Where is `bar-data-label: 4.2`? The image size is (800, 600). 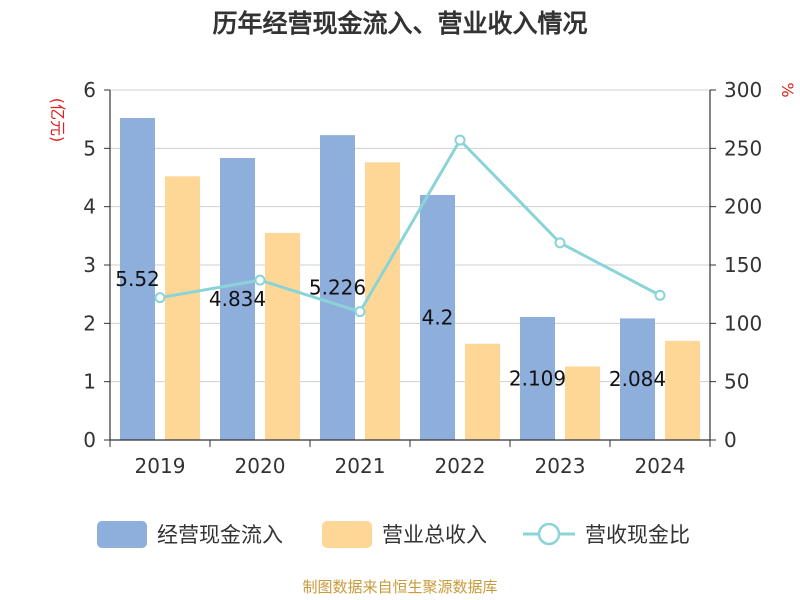
bar-data-label: 4.2 is located at coordinates (438, 318).